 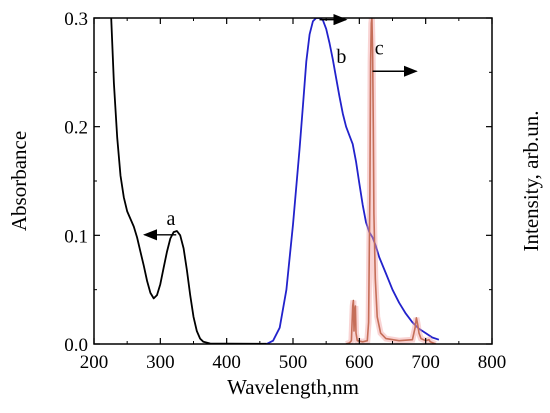 What do you see at coordinates (226, 362) in the screenshot?
I see `x-tick-label: 400` at bounding box center [226, 362].